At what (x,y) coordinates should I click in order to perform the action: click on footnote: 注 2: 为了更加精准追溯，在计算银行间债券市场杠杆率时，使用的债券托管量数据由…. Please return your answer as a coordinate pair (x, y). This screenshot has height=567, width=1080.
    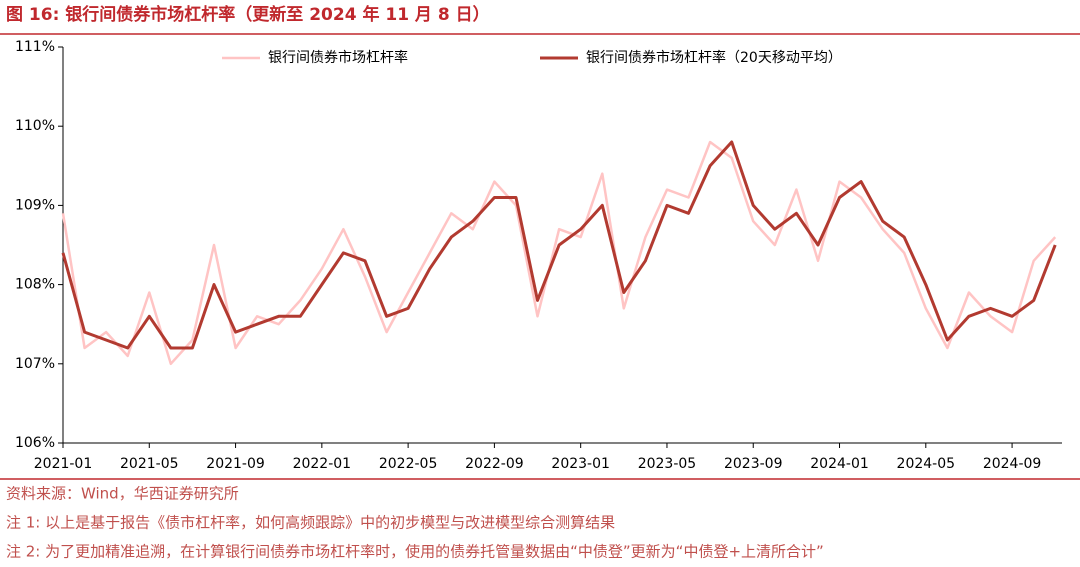
    Looking at the image, I should click on (415, 552).